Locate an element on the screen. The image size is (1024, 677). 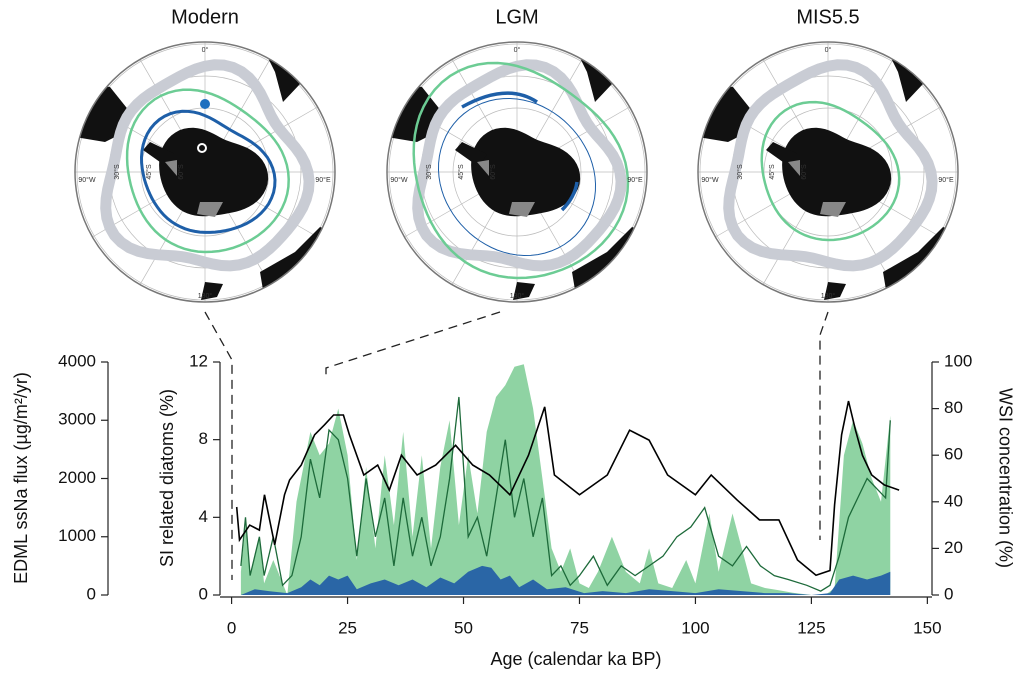
edml-site is located at coordinates (202, 148).